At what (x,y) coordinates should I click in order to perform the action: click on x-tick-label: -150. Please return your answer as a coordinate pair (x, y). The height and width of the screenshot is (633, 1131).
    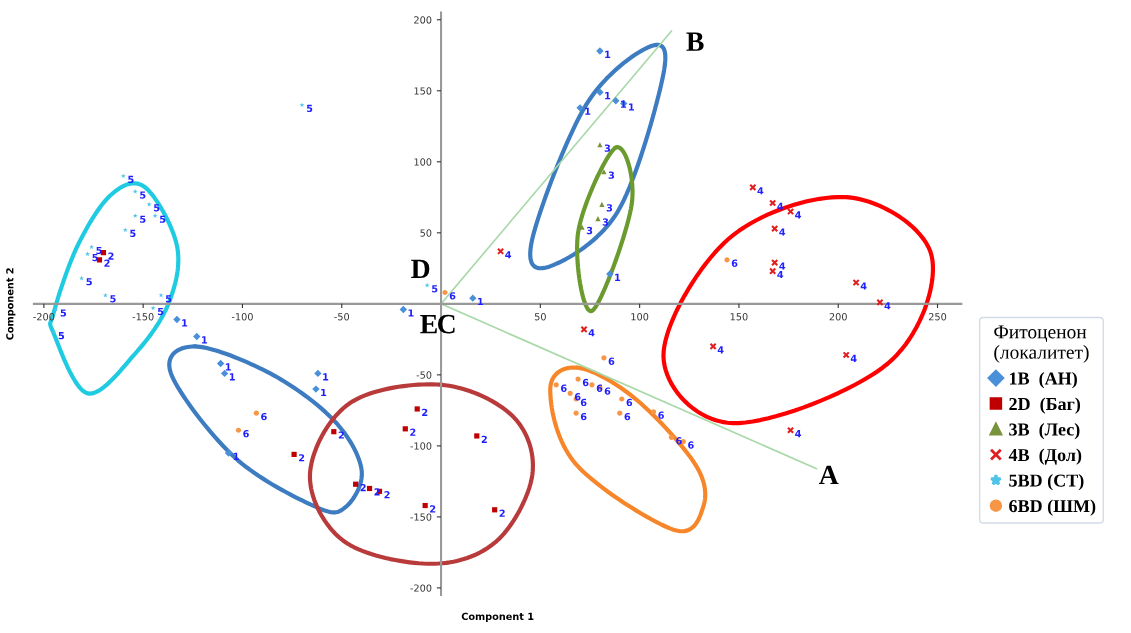
    Looking at the image, I should click on (143, 317).